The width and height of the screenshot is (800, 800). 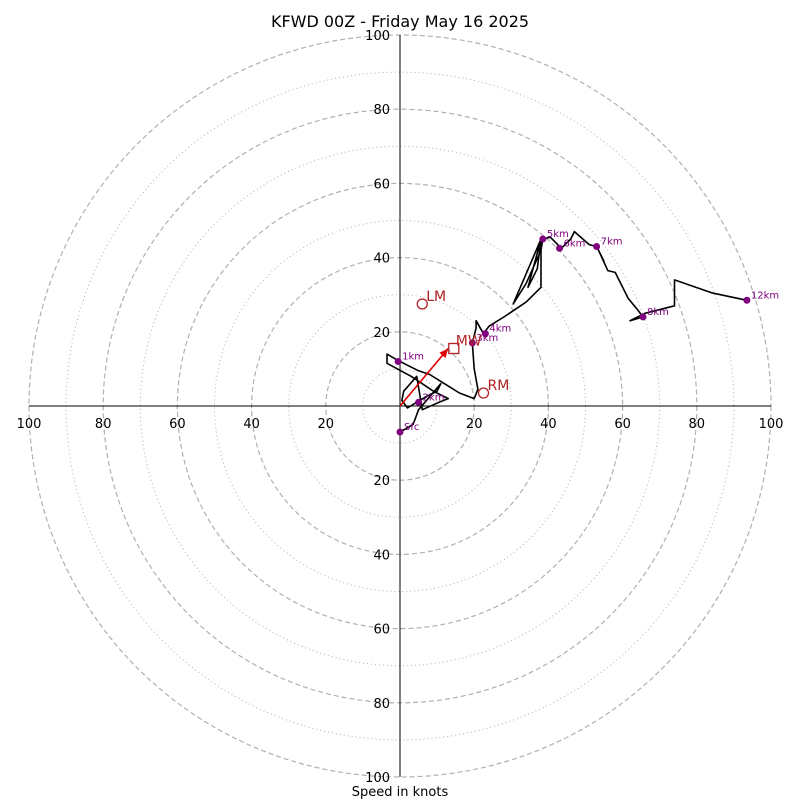 I want to click on tick-y-pos-40: 40, so click(x=381, y=259).